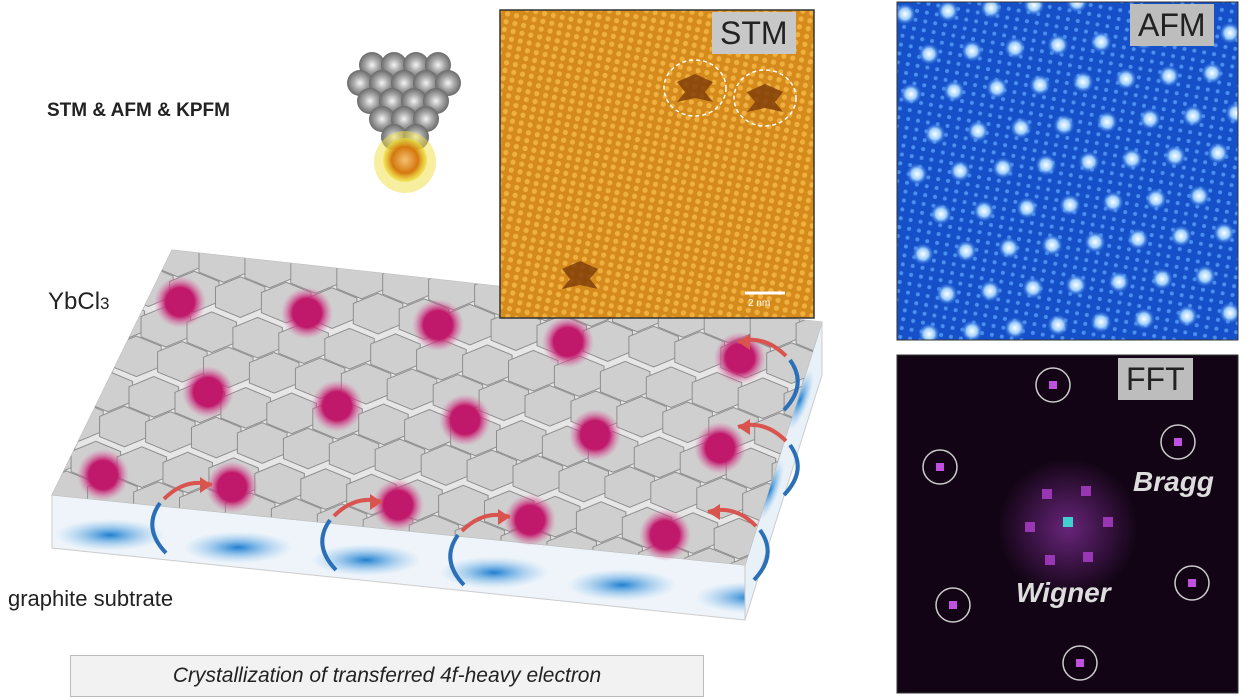  I want to click on scale-bar-label: 2 nm, so click(759, 303).